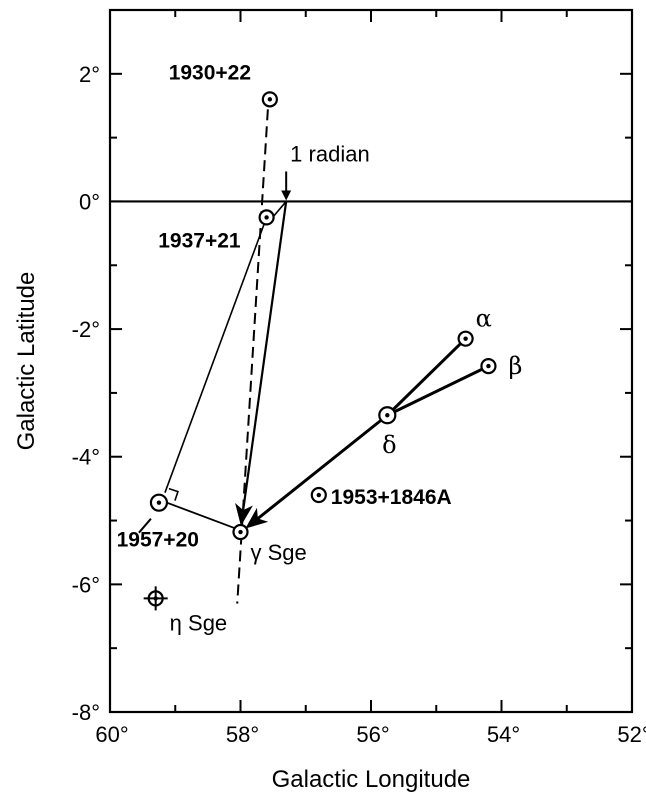  Describe the element at coordinates (199, 240) in the screenshot. I see `point-label-p1937: 1937+21` at that location.